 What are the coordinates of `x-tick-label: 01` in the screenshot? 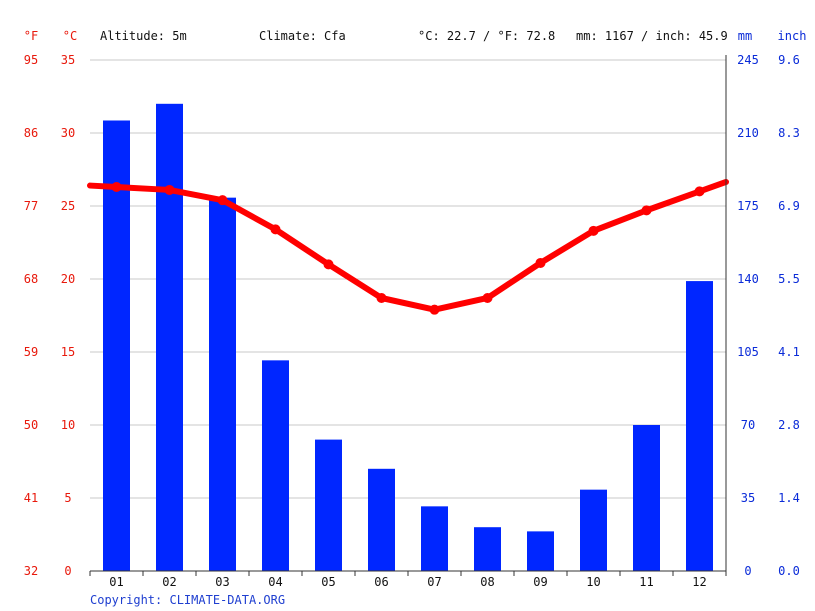 It's located at (116, 582).